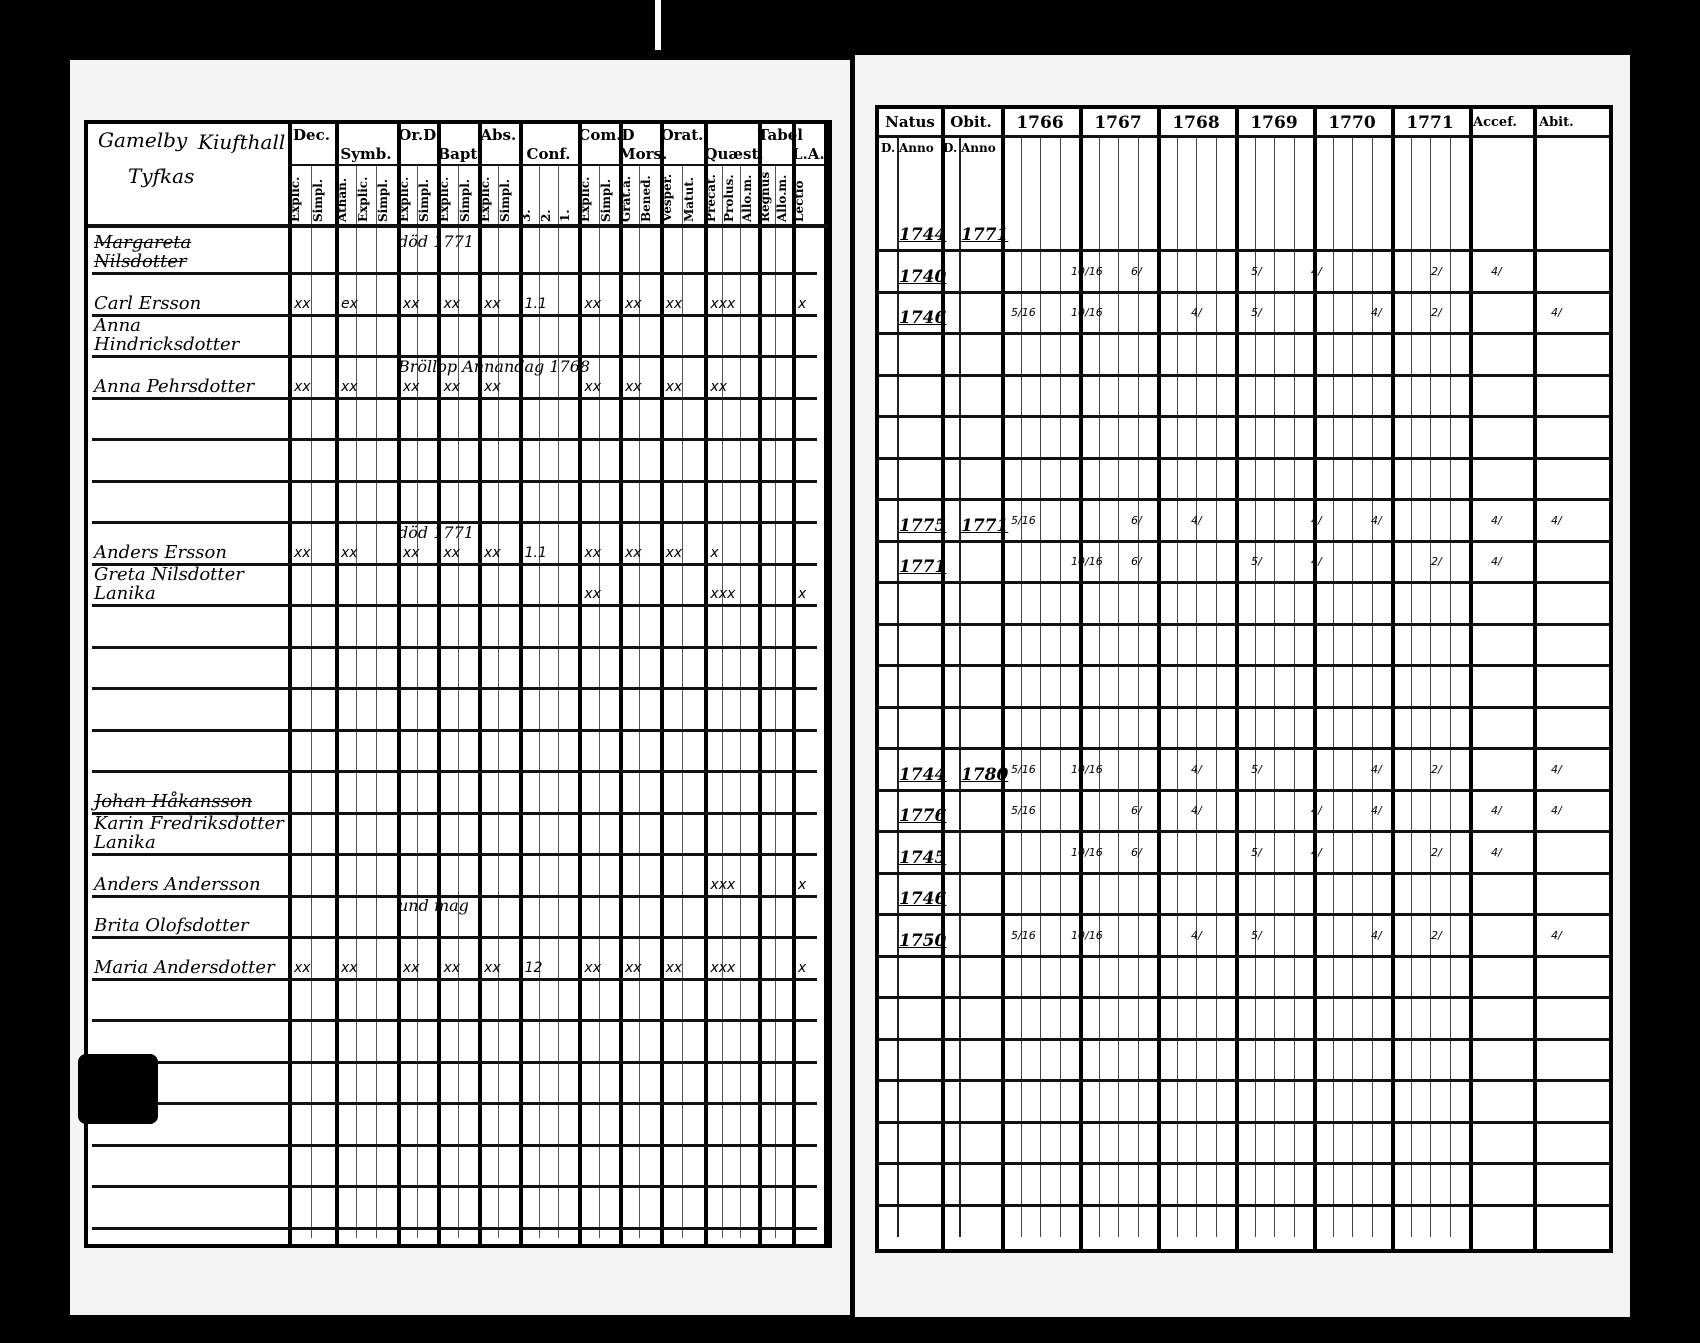 The image size is (1700, 1343). I want to click on column-subheader: Allo.m., so click(781, 198).